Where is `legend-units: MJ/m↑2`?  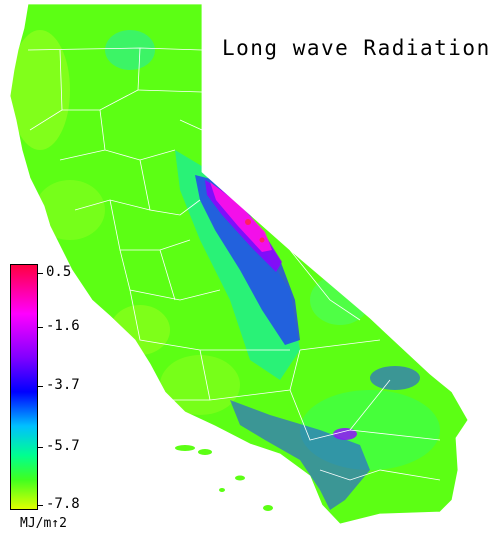
legend-units: MJ/m↑2 is located at coordinates (43, 523).